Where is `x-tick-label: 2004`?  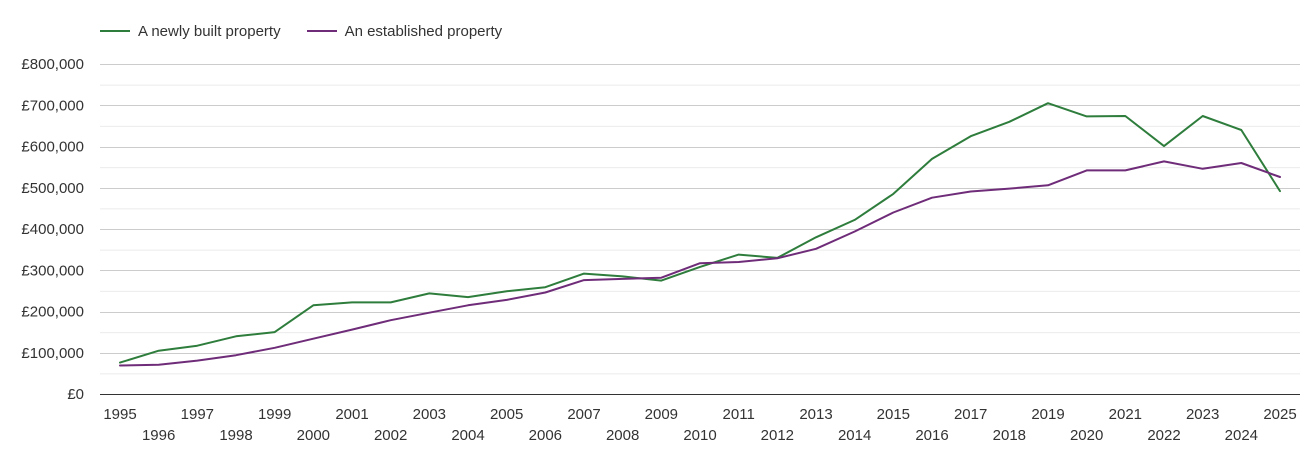
x-tick-label: 2004 is located at coordinates (467, 435).